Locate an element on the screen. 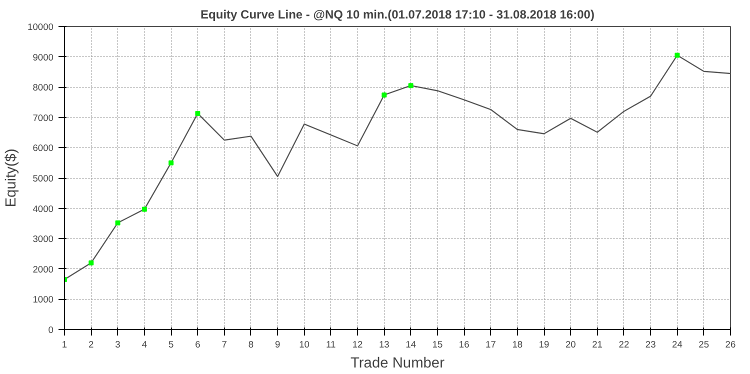 The height and width of the screenshot is (374, 750). y-tick-label: 7000 is located at coordinates (43, 117).